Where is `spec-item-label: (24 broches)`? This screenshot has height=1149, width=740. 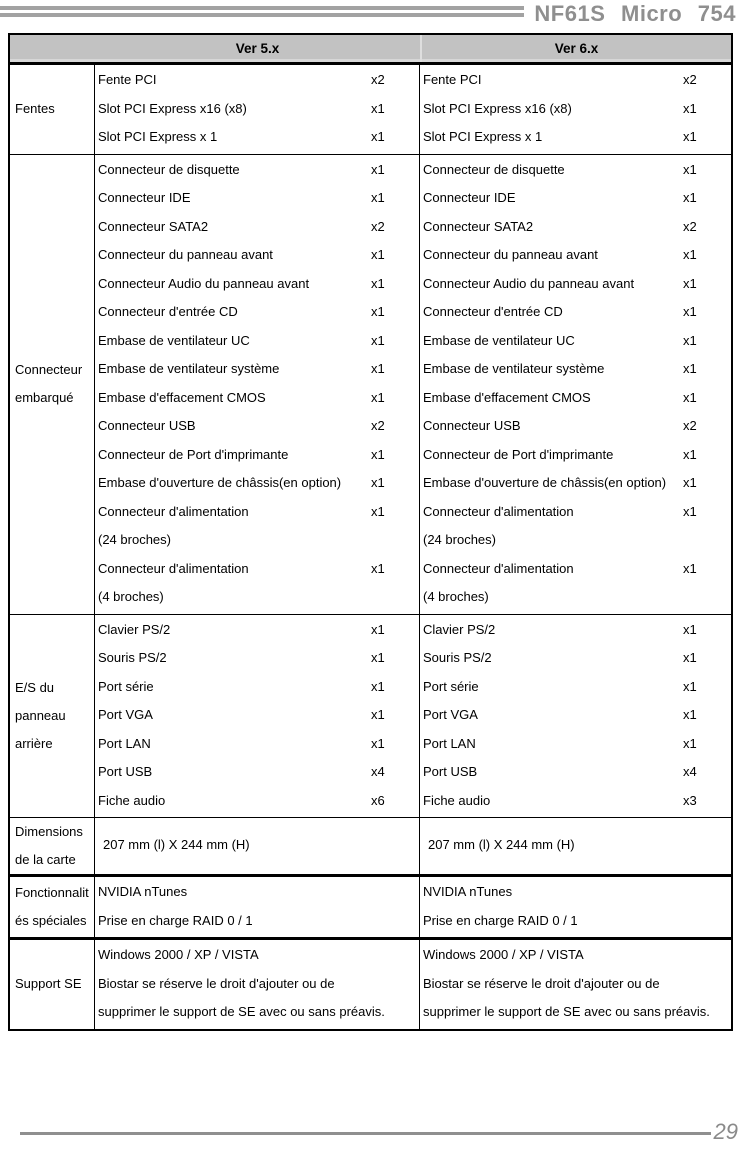 spec-item-label: (24 broches) is located at coordinates (459, 539).